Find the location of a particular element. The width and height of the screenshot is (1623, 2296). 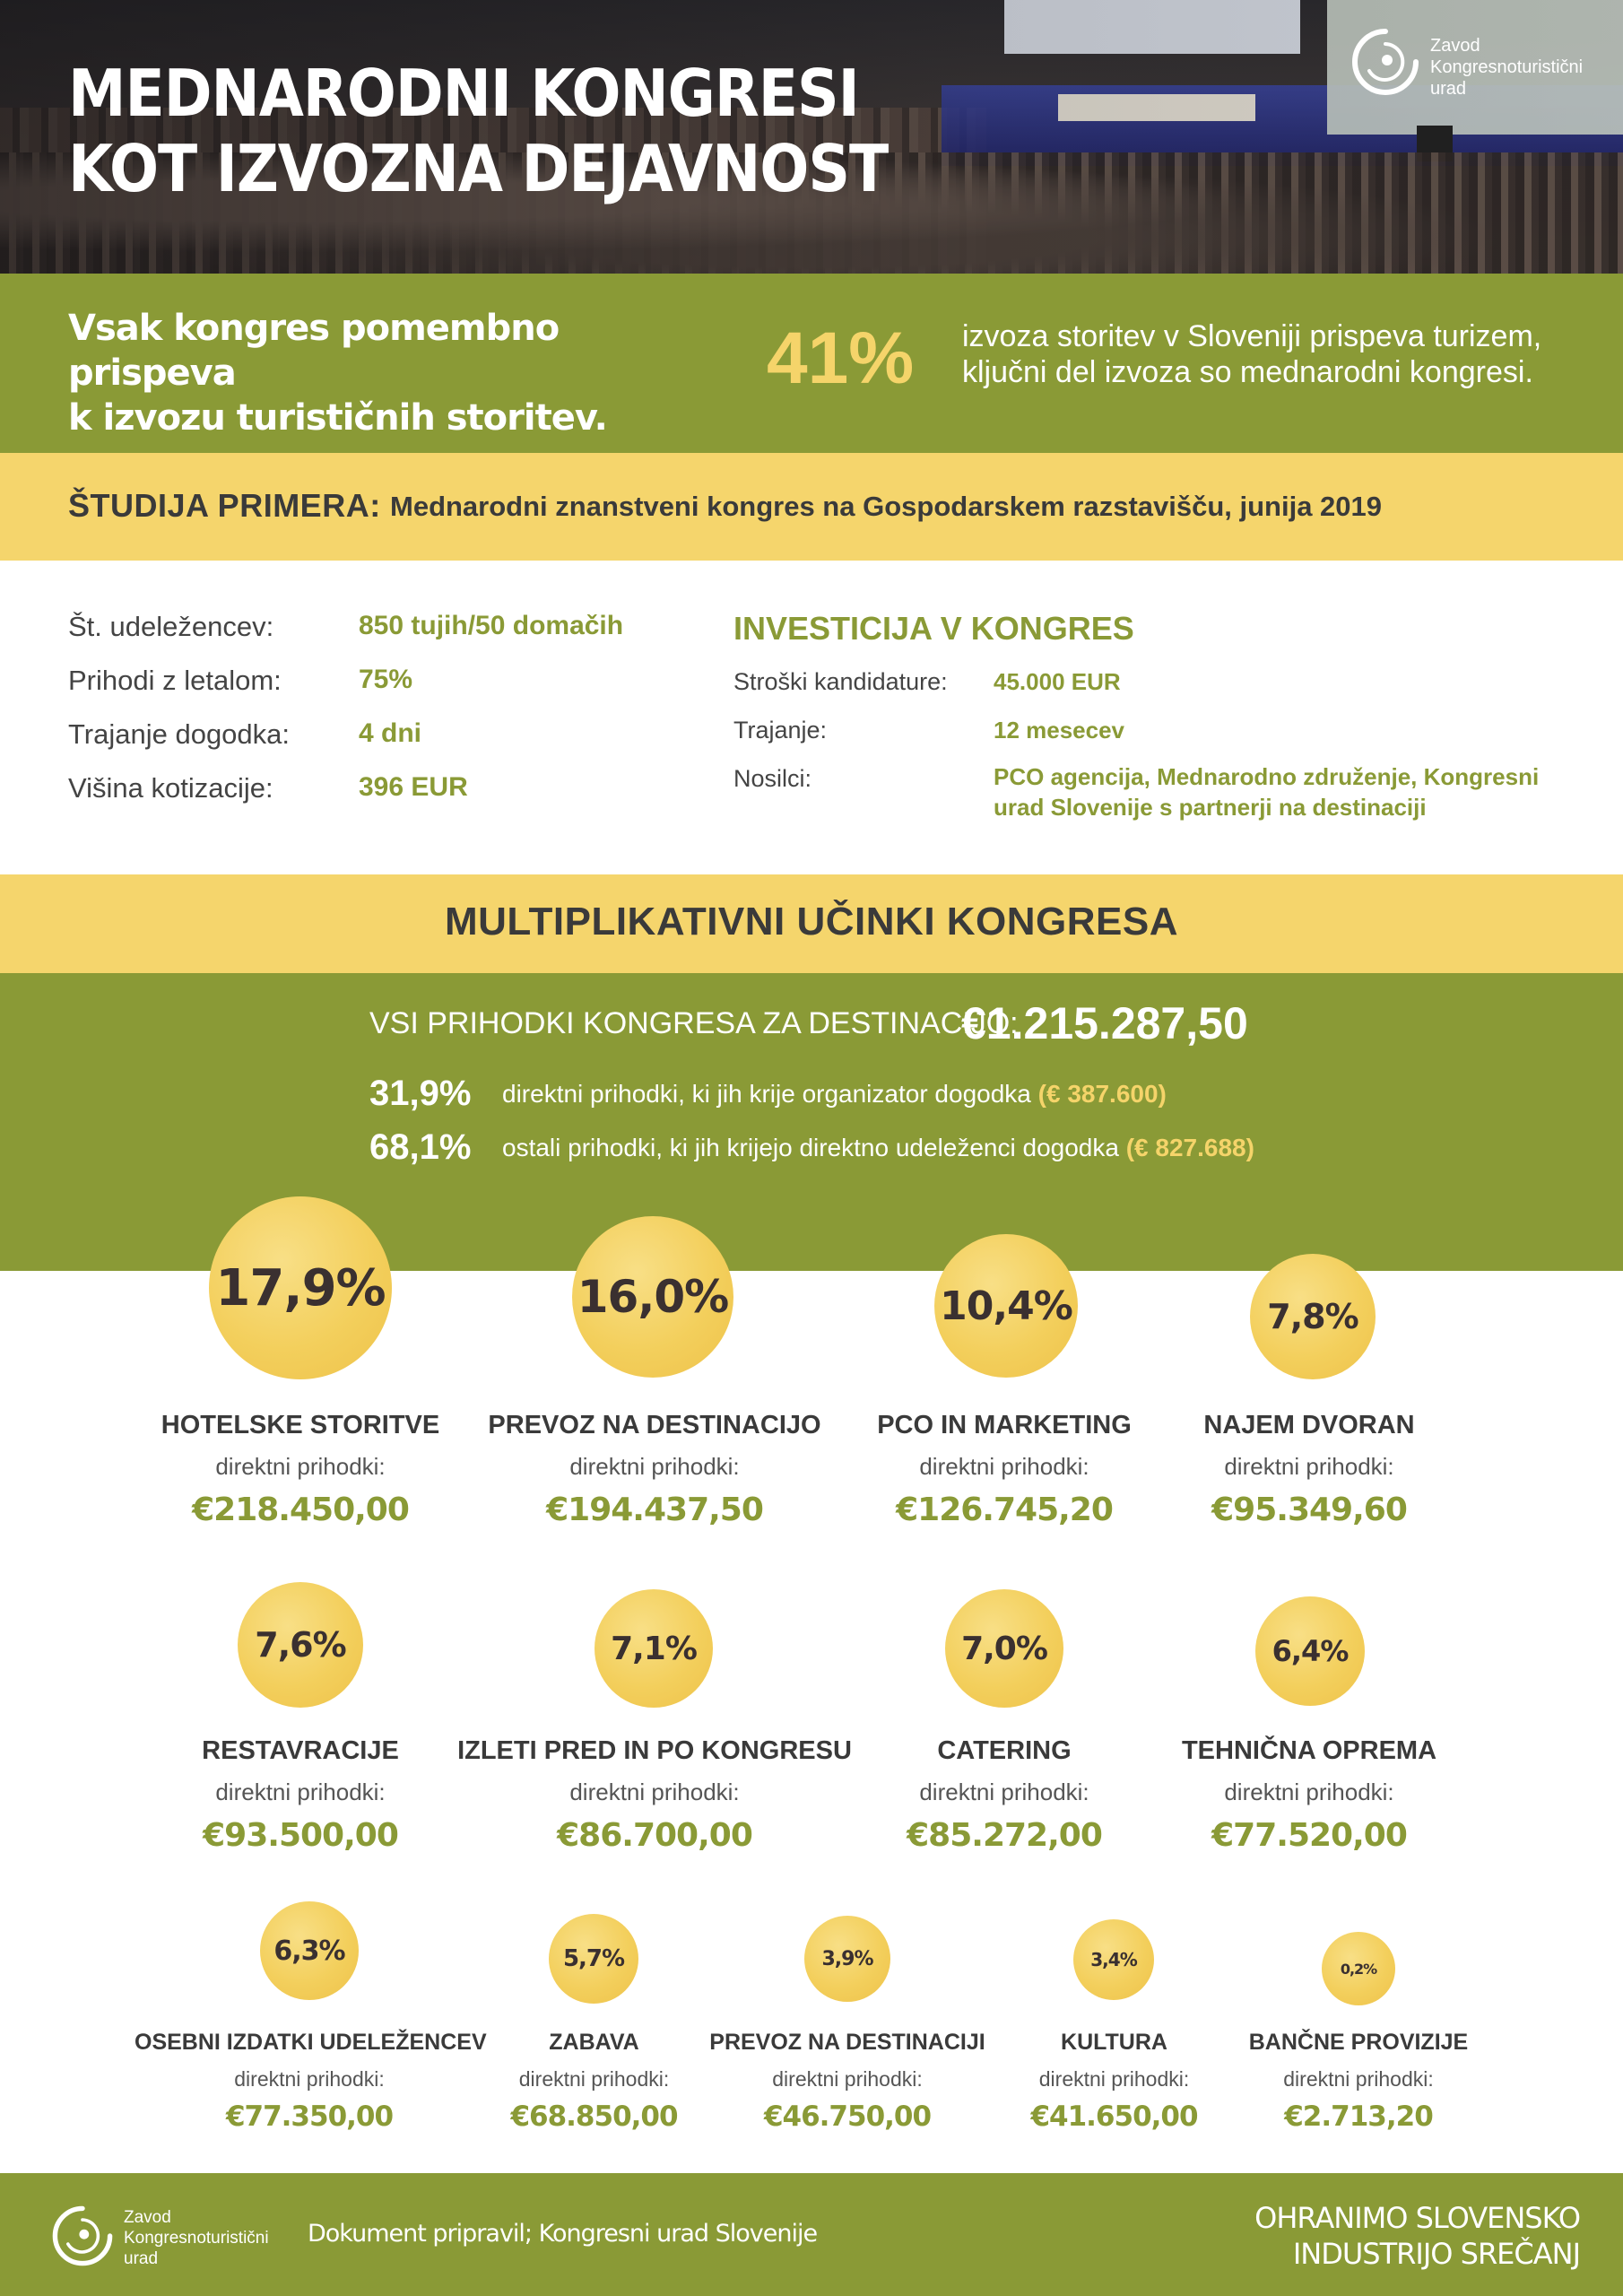

category-name: PREVOZ NA DESTINACIJI is located at coordinates (847, 2042).